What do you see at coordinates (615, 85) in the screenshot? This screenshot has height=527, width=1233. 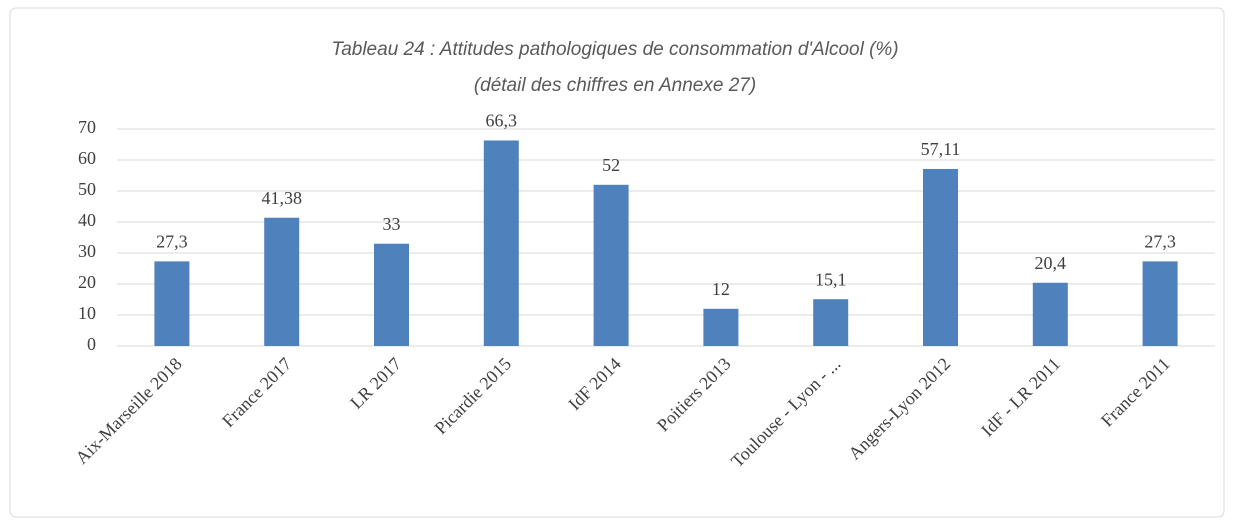 I see `chart-subtitle: (détail des chiffres en Annexe 27)` at bounding box center [615, 85].